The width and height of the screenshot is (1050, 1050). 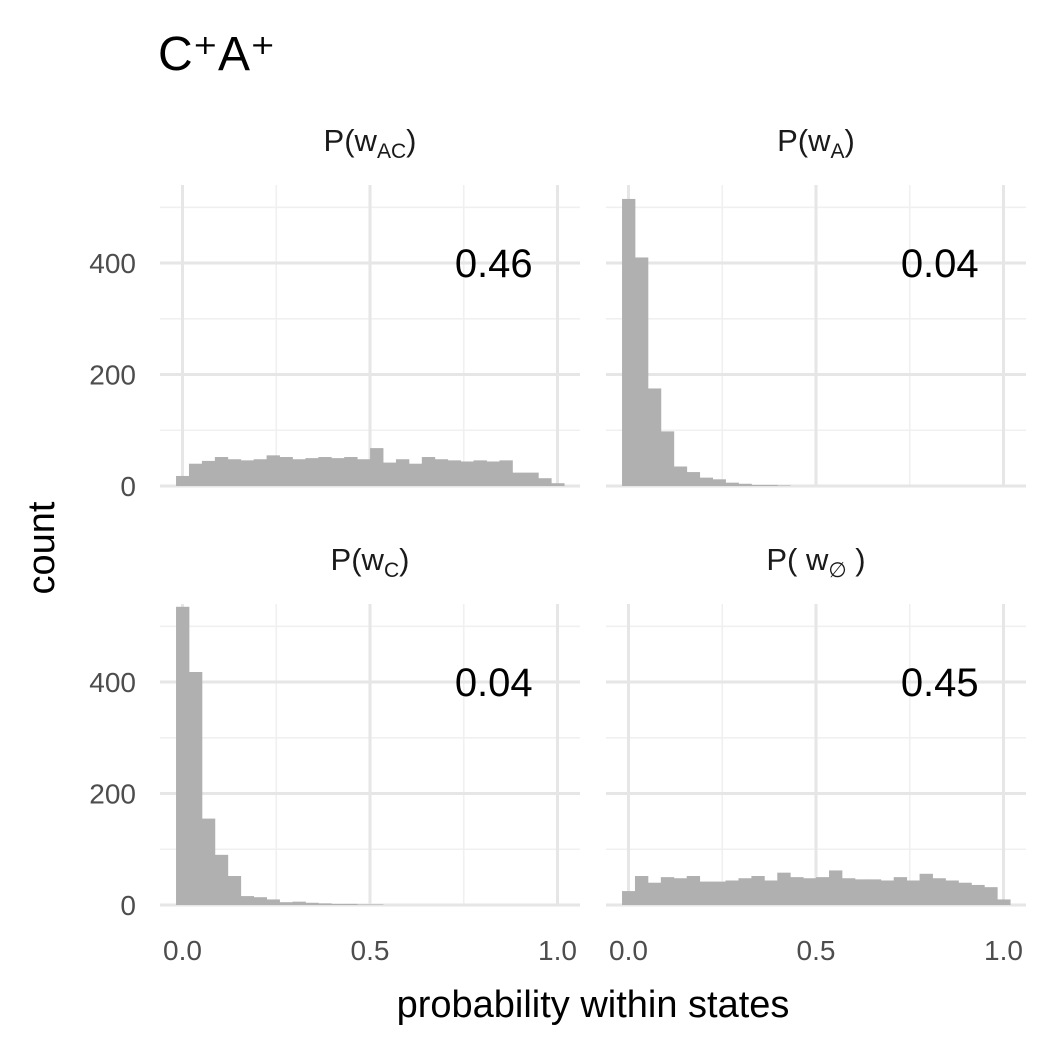 I want to click on facet-label-subscript: ∅, so click(x=837, y=570).